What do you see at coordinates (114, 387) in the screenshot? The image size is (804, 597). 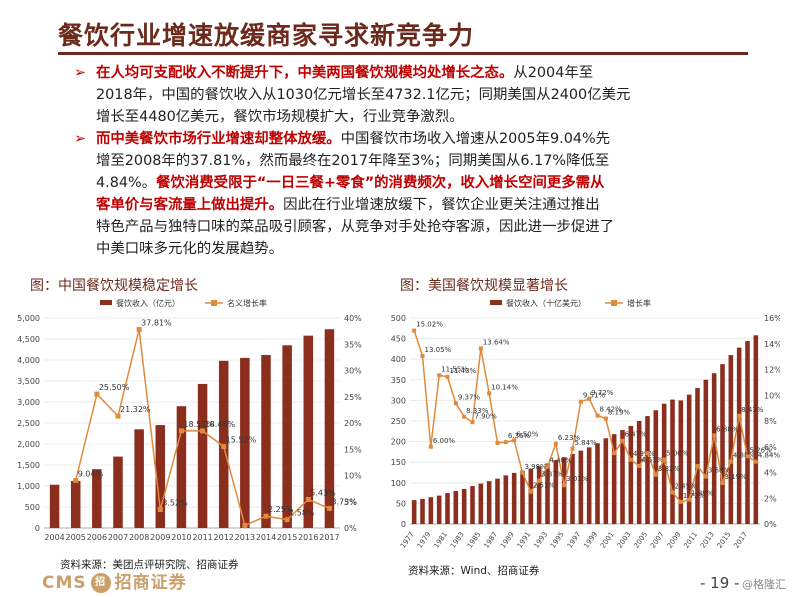 I see `data-label: 25.50%` at bounding box center [114, 387].